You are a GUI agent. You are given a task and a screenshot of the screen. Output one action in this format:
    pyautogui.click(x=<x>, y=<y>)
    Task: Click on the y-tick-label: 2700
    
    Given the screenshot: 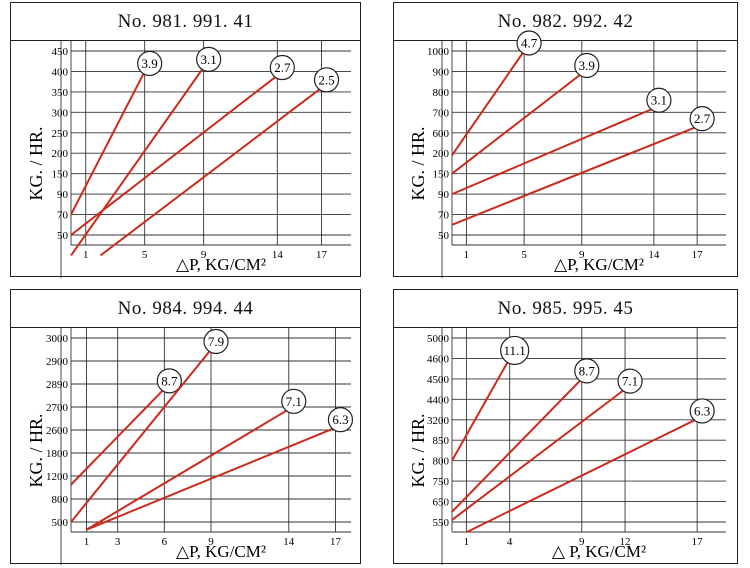 What is the action you would take?
    pyautogui.click(x=57, y=408)
    